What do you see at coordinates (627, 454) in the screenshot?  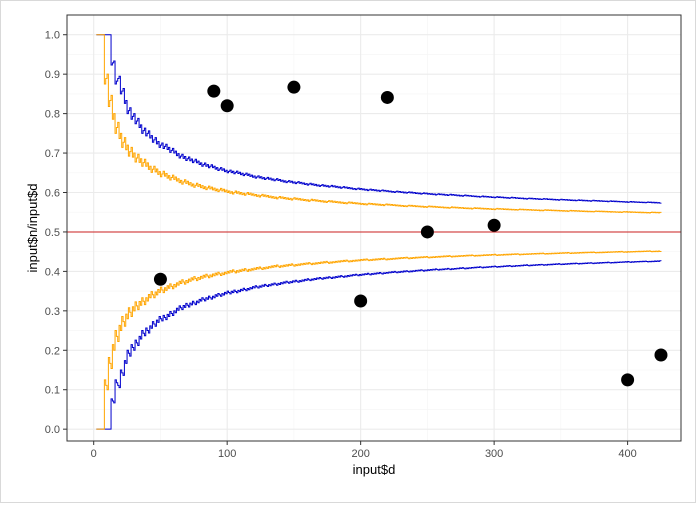 I see `x-tick-label: 400` at bounding box center [627, 454].